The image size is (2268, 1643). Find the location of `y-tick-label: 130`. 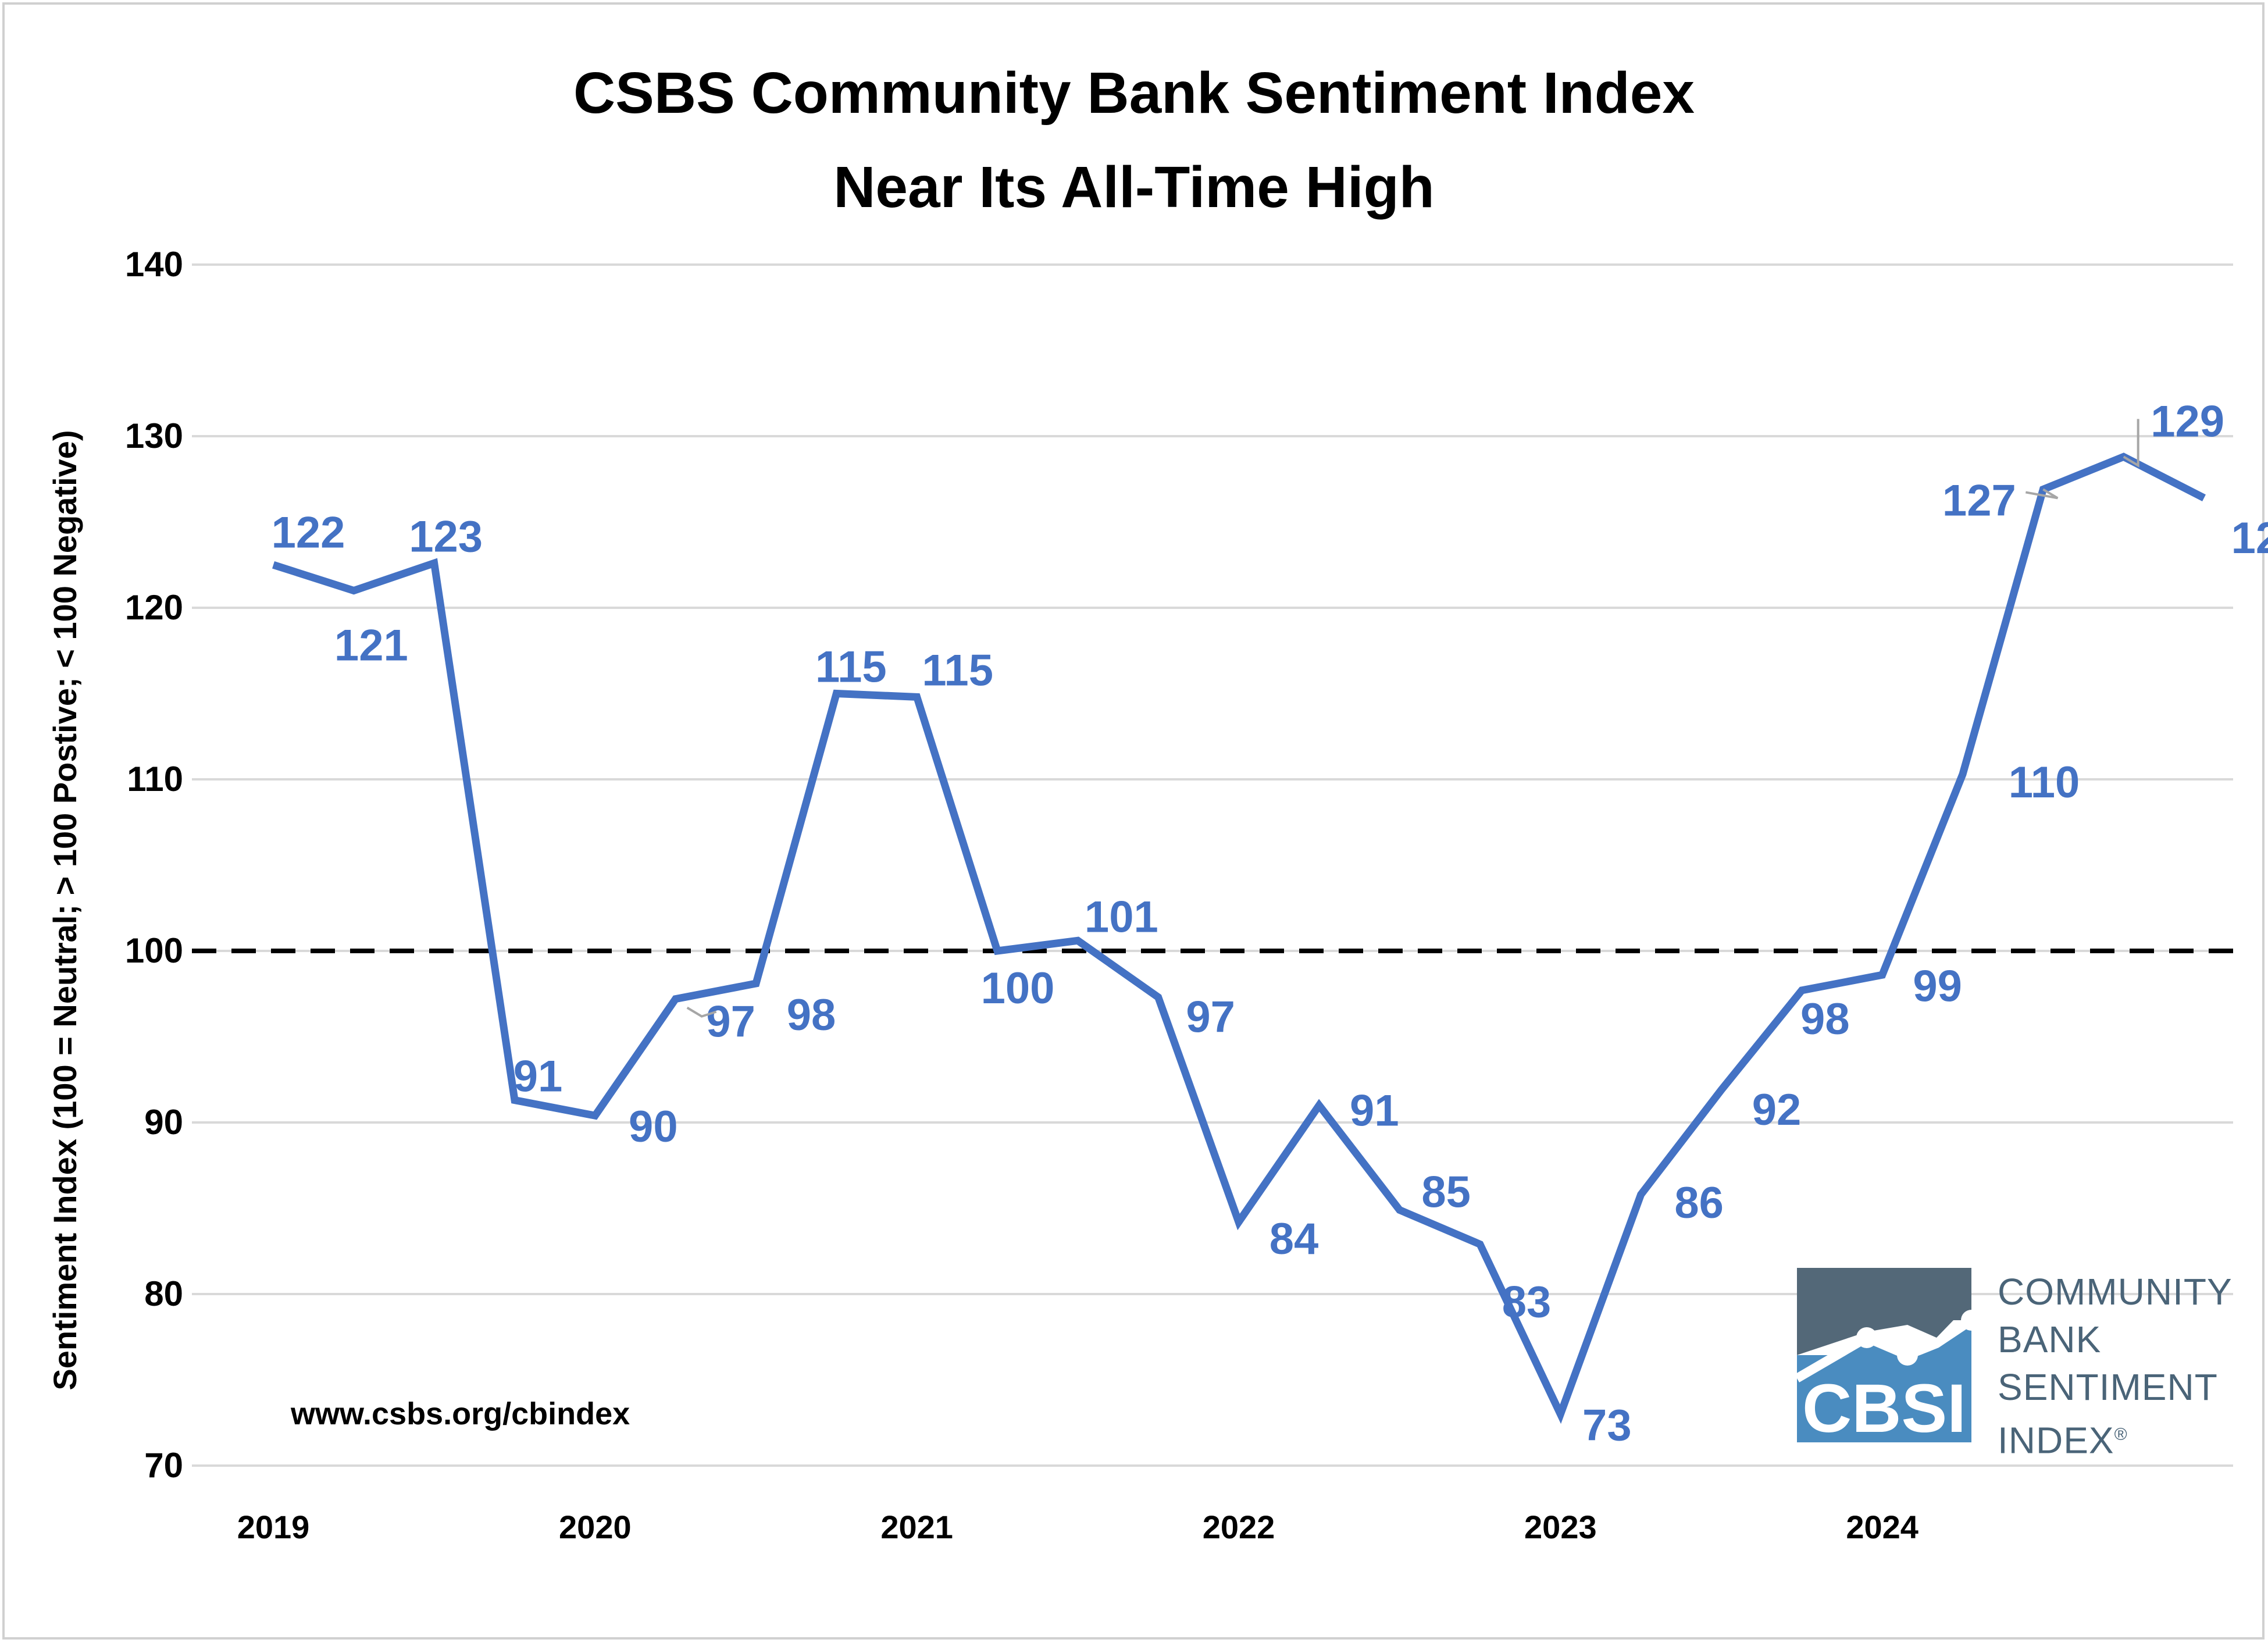

y-tick-label: 130 is located at coordinates (154, 435).